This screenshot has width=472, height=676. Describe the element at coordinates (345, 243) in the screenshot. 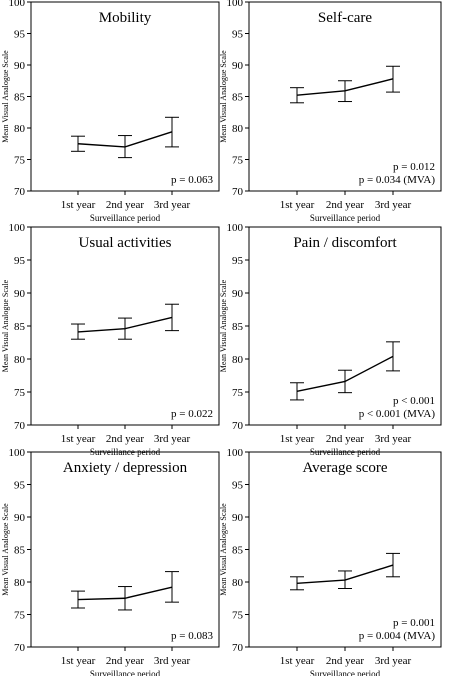

I see `chart-title: Pain / discomfort` at that location.